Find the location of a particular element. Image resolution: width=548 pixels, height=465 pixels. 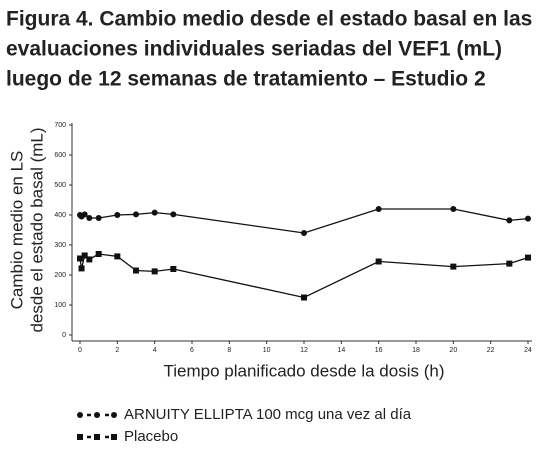

x-tick-label: 2 is located at coordinates (117, 350).